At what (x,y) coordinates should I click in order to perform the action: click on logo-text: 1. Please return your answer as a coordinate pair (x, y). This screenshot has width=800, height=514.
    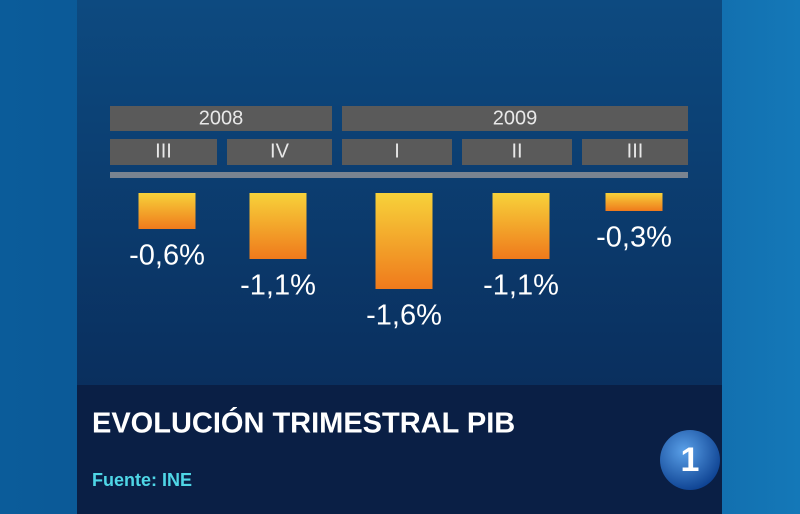
    Looking at the image, I should click on (690, 460).